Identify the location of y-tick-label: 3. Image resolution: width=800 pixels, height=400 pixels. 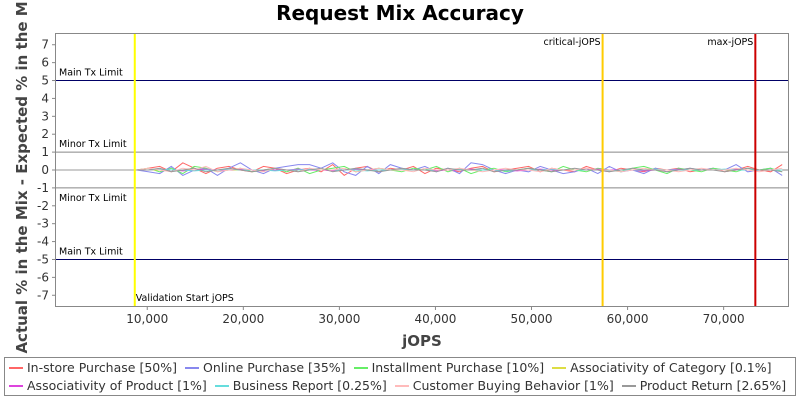
(45, 116).